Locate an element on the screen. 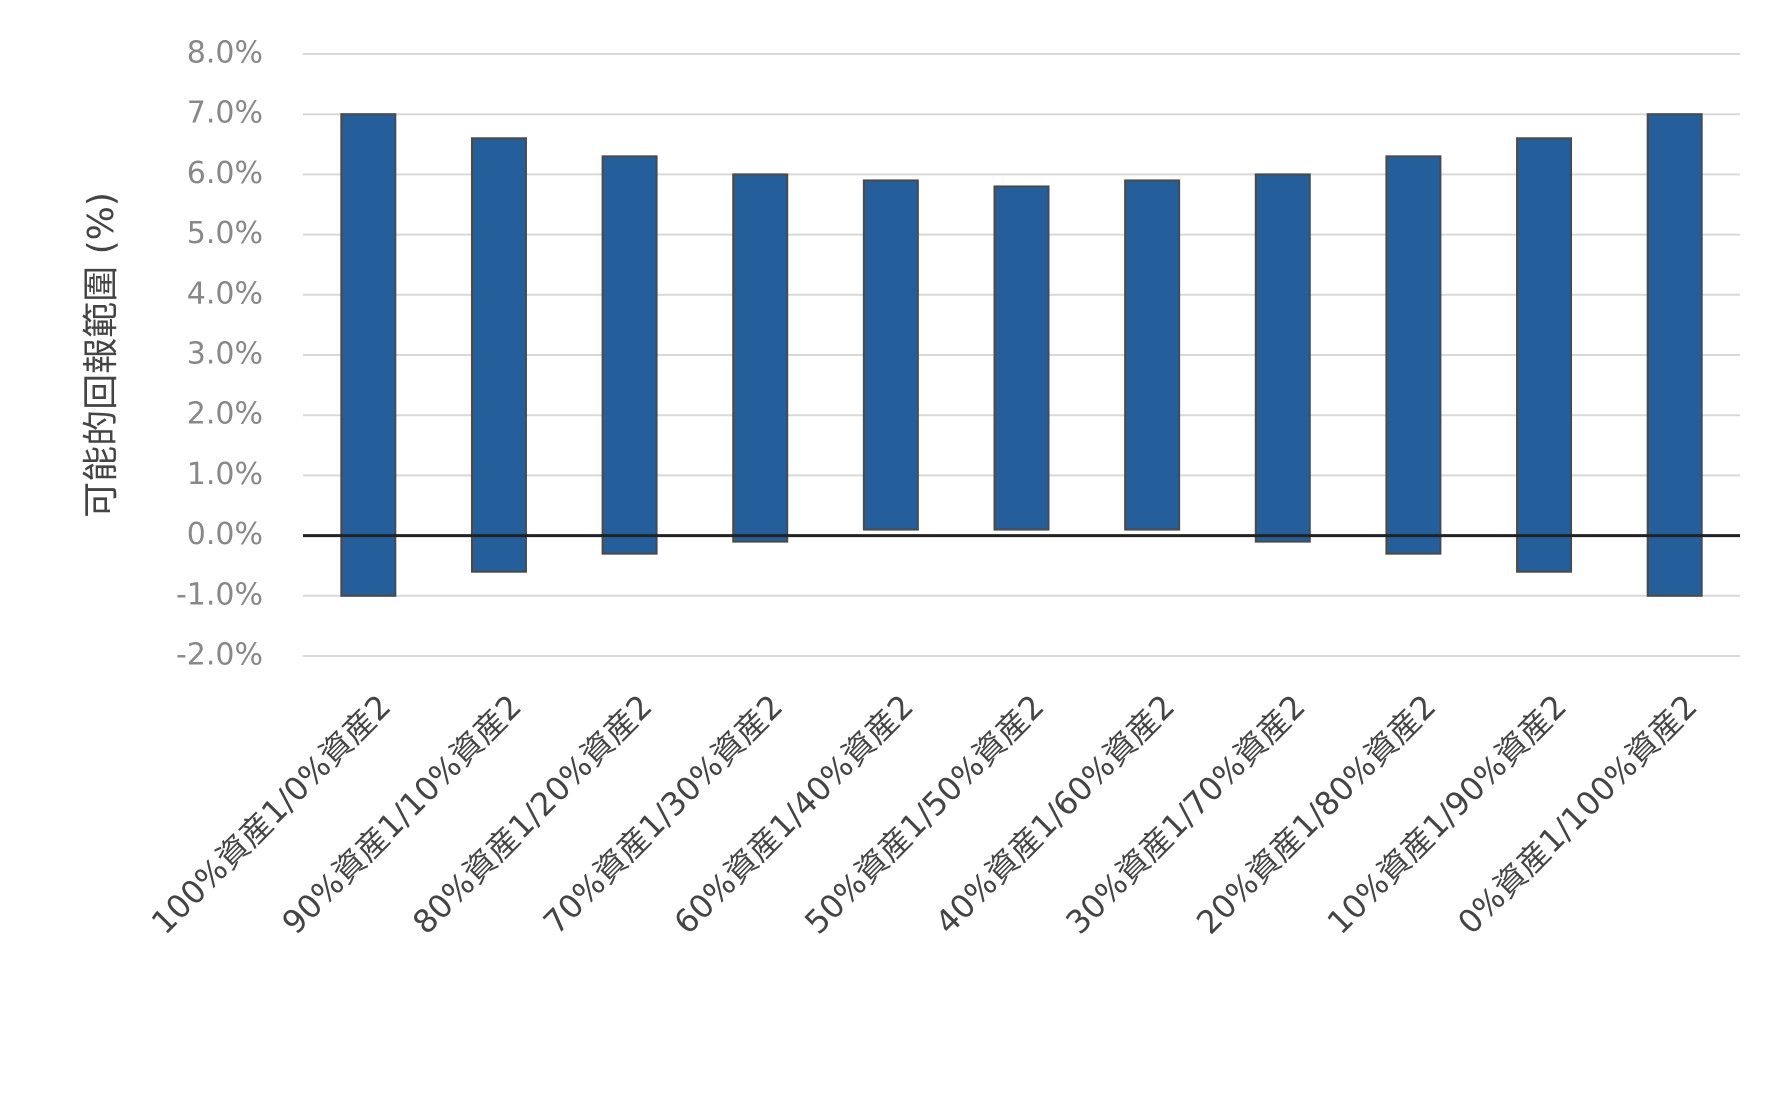  x-tick-label: 80%資産1/20%資産2 is located at coordinates (532, 814).